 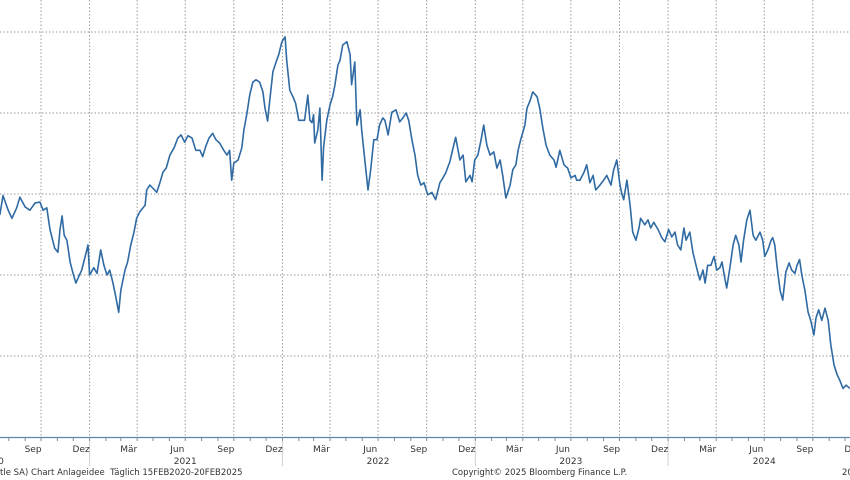 I want to click on footer-date-fragment: 20, so click(x=846, y=473).